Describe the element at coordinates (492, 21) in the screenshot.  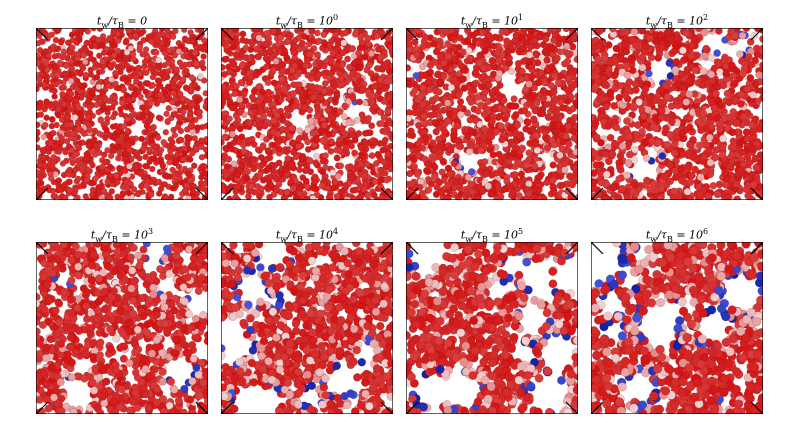
I see `panel-title-3: tw/τB = 101` at that location.